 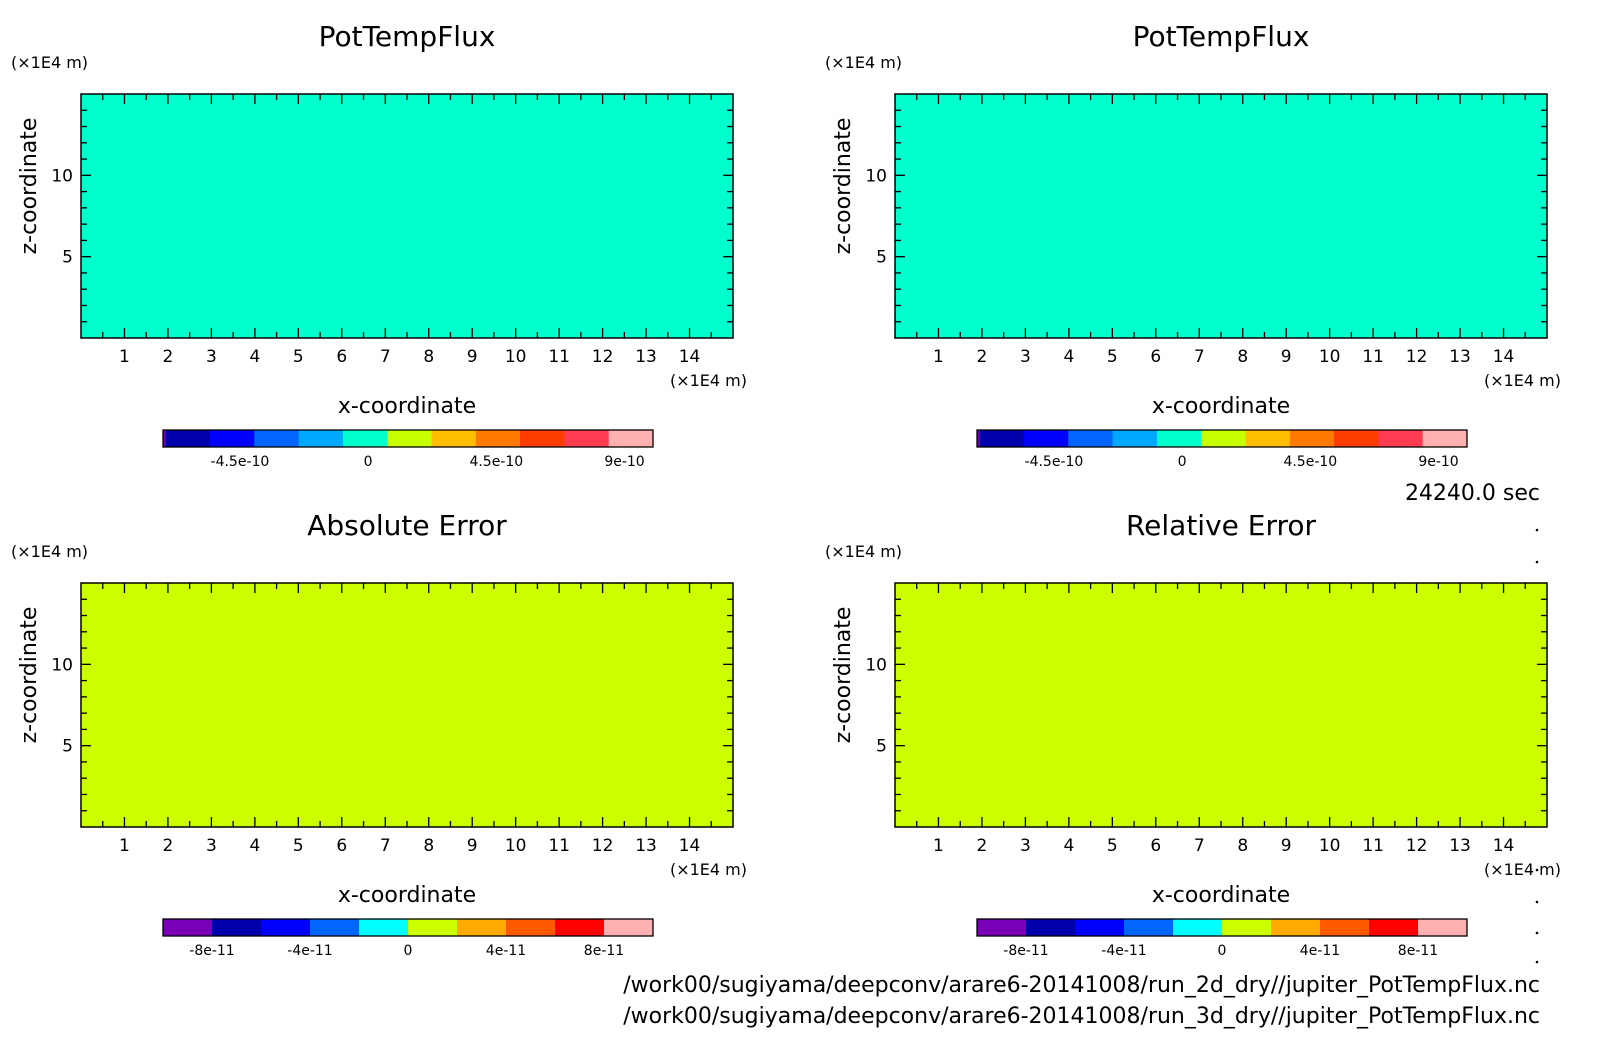 I want to click on chart-title: Absolute Error, so click(x=407, y=525).